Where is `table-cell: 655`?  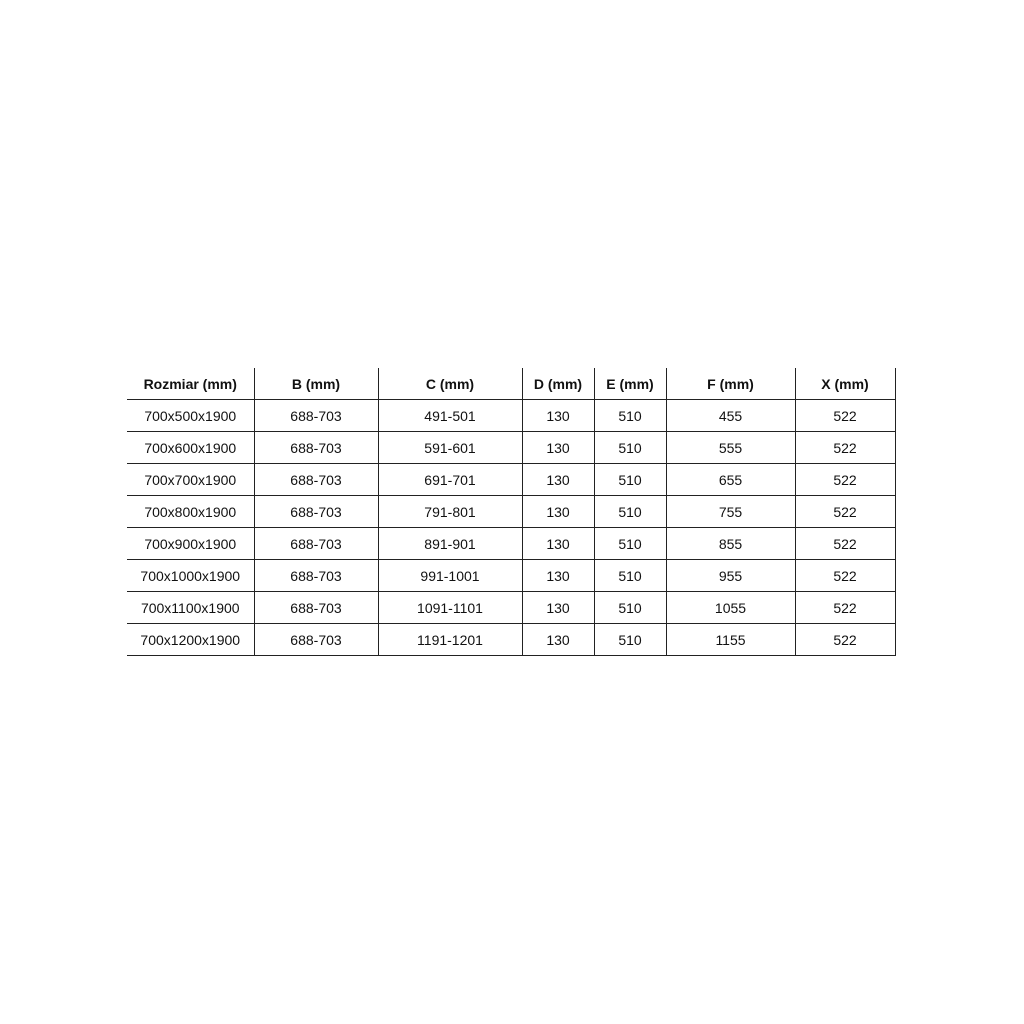 table-cell: 655 is located at coordinates (731, 479).